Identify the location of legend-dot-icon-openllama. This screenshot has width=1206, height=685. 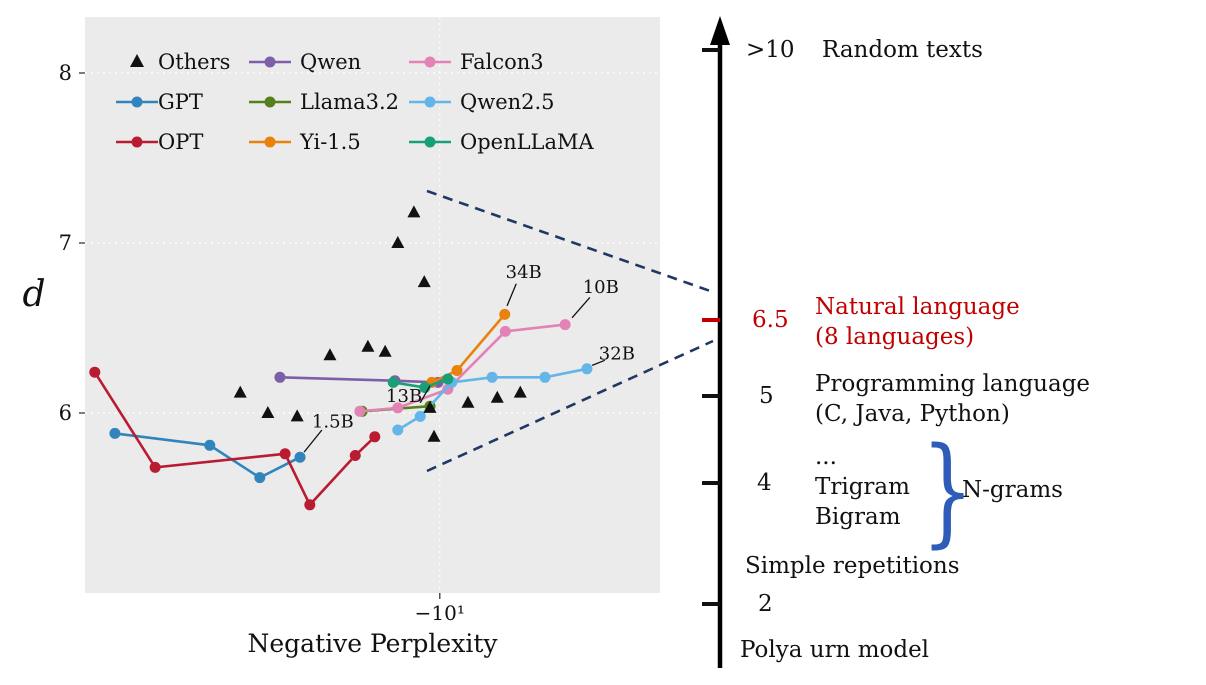
(430, 142).